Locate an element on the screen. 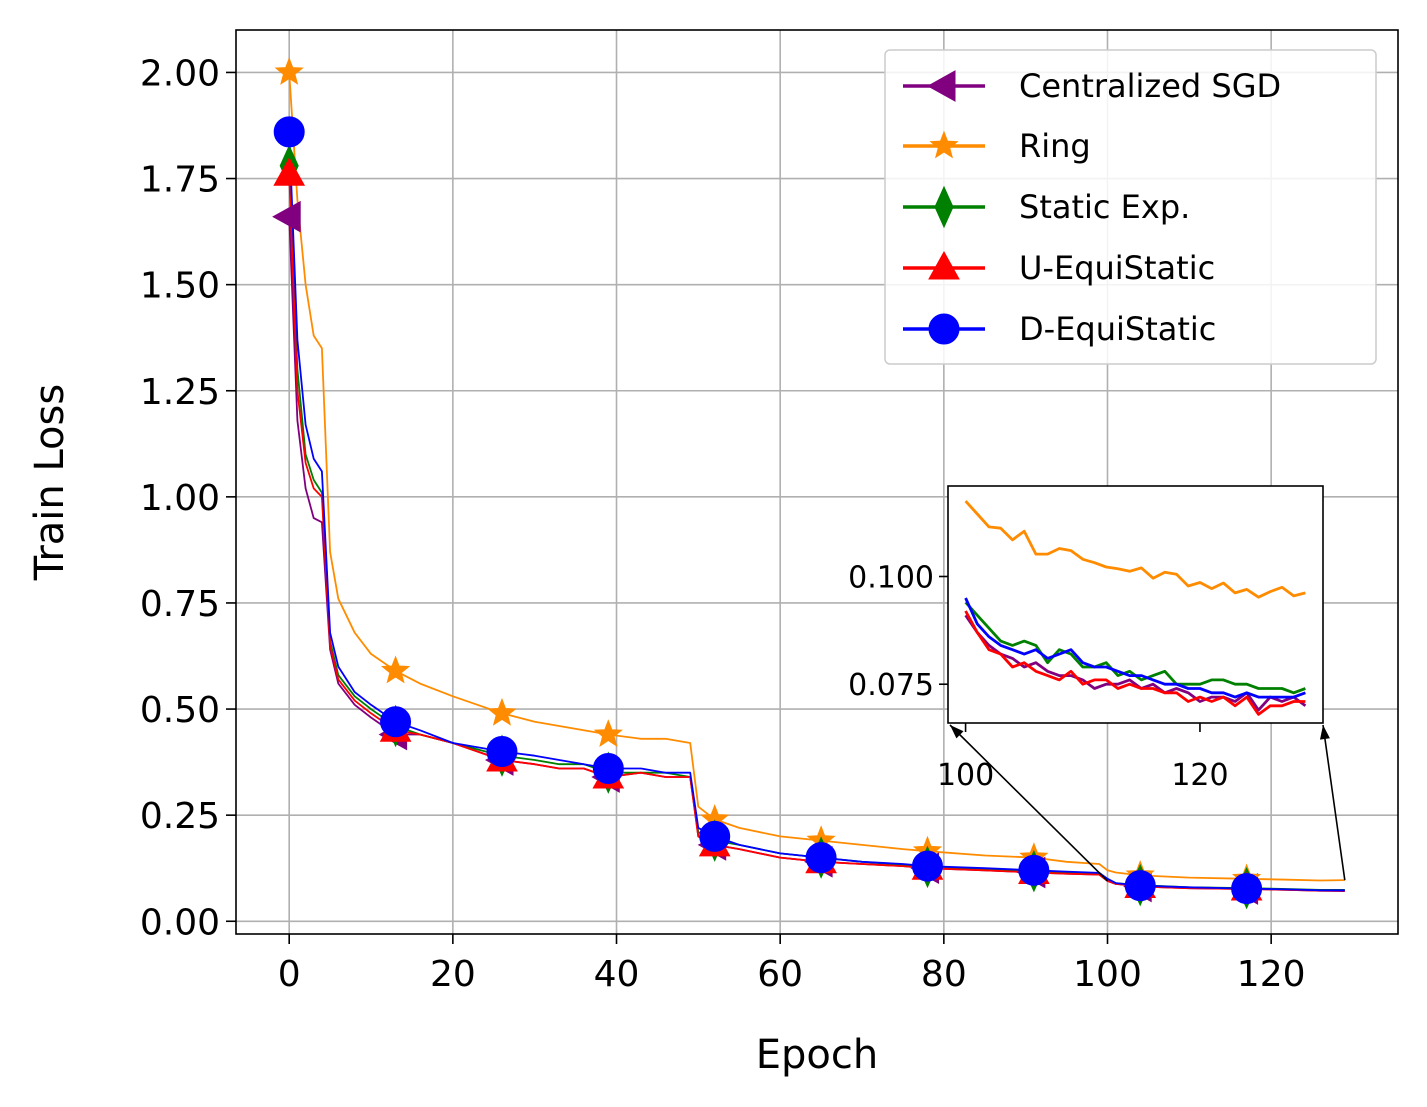 The image size is (1427, 1107). legend-label: D-EquiStatic is located at coordinates (1117, 329).